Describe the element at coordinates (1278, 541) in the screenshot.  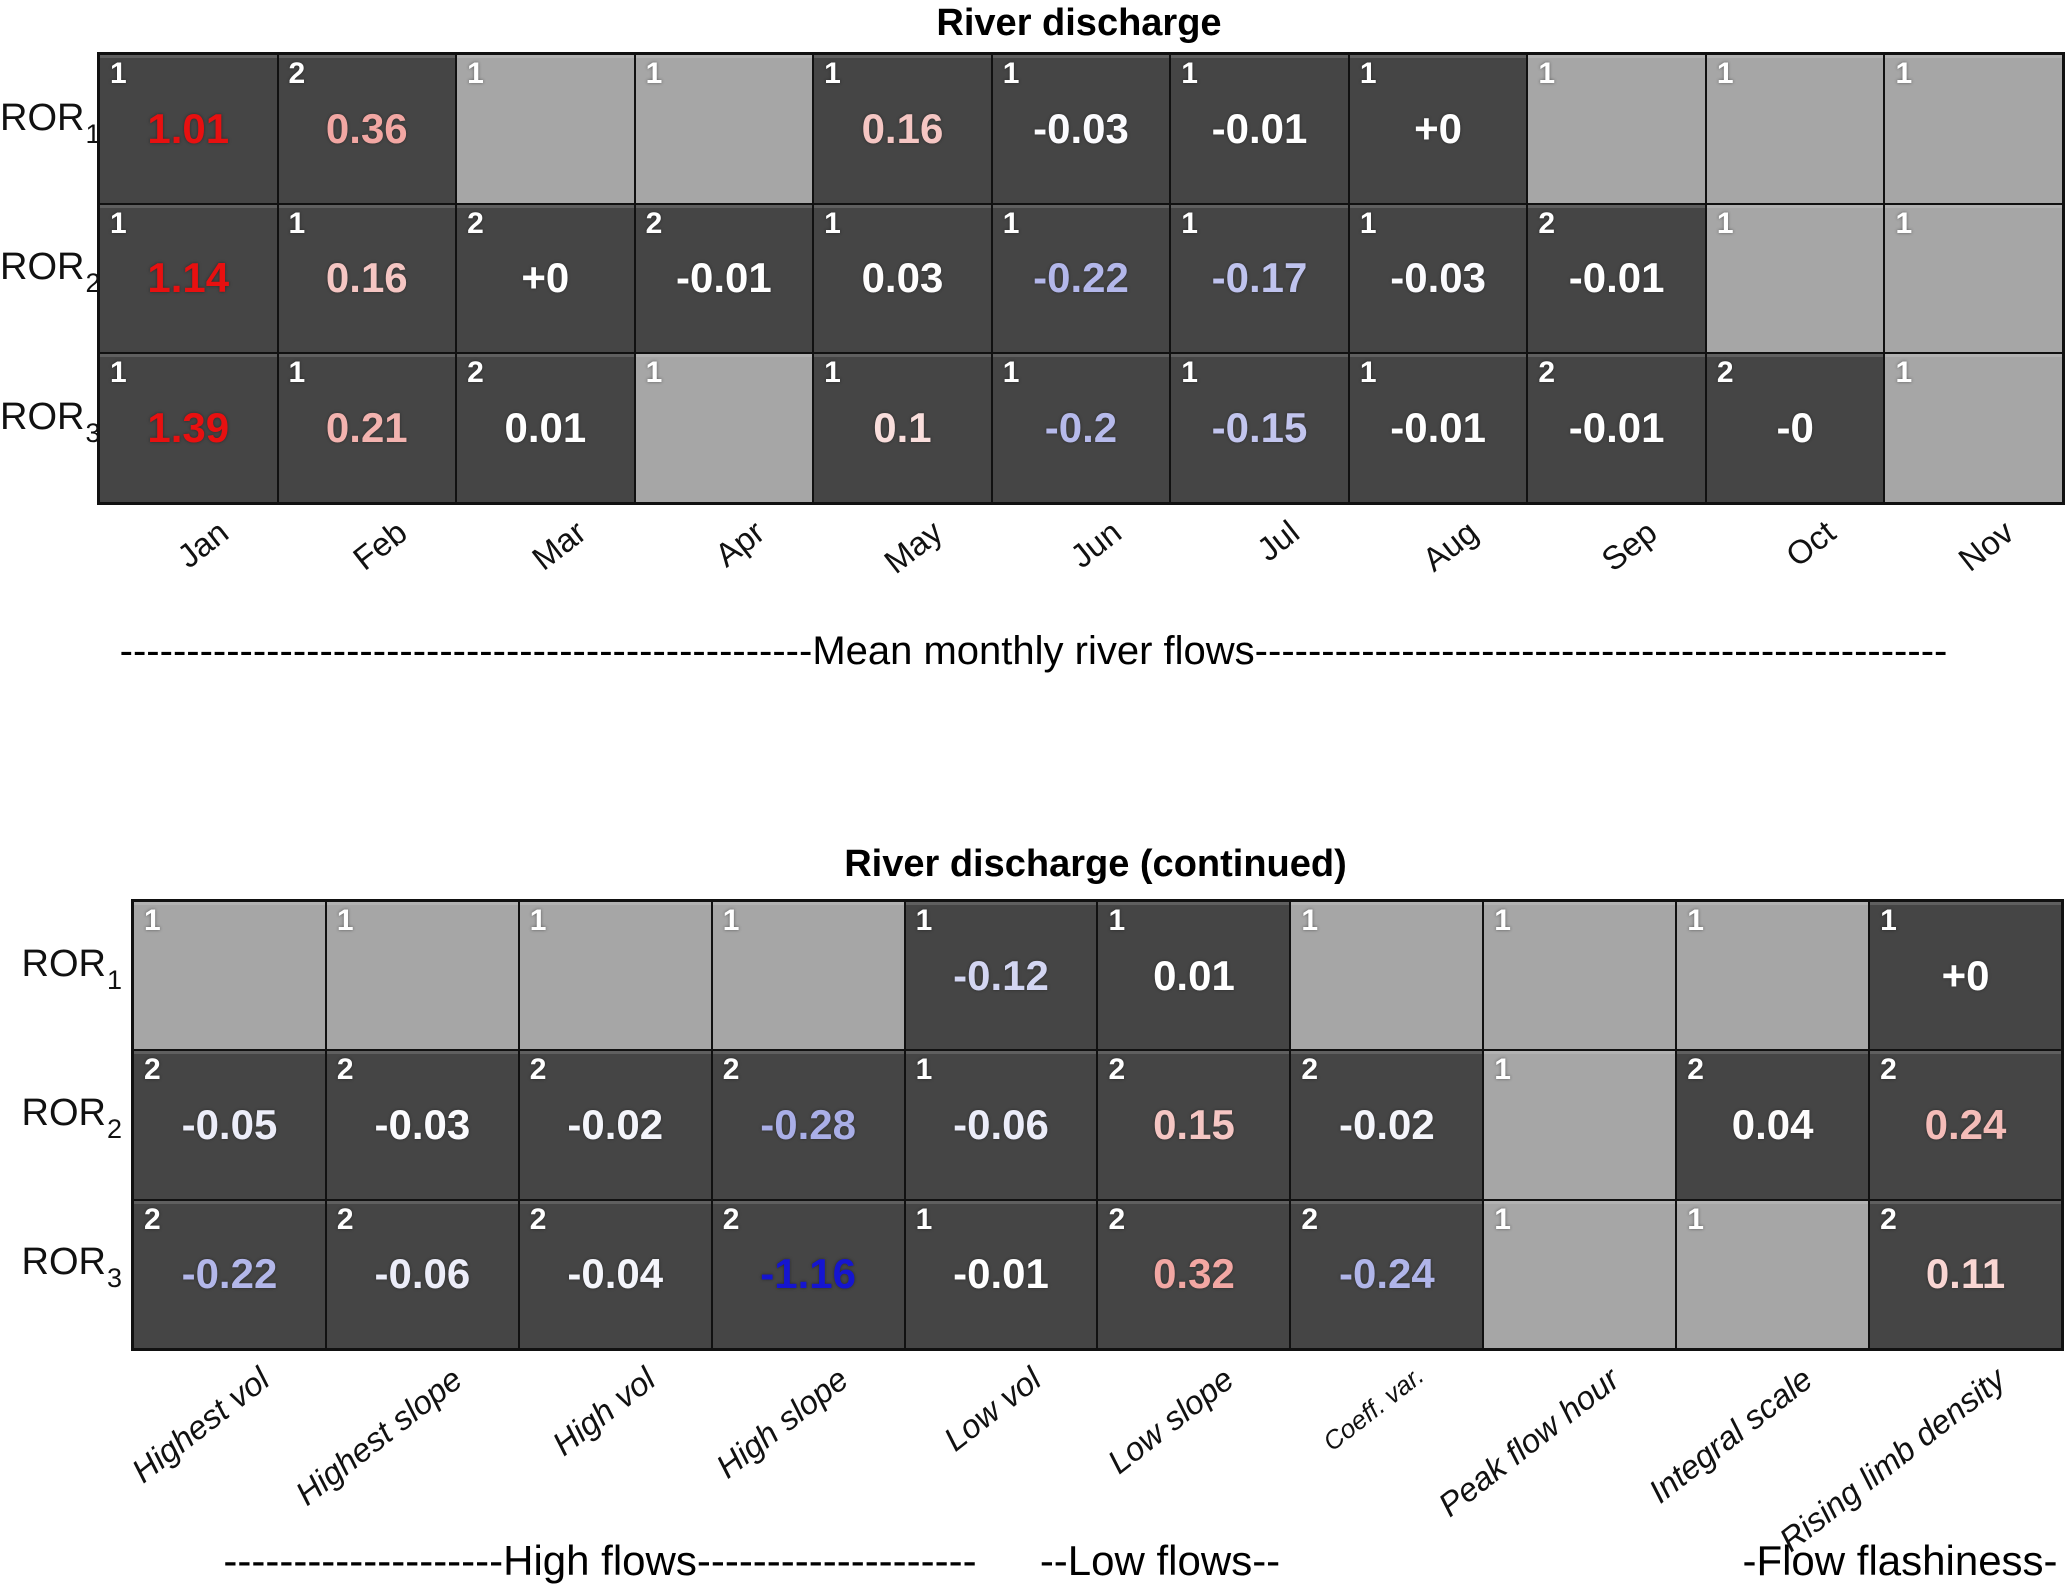
I see `column-label: Jul` at that location.